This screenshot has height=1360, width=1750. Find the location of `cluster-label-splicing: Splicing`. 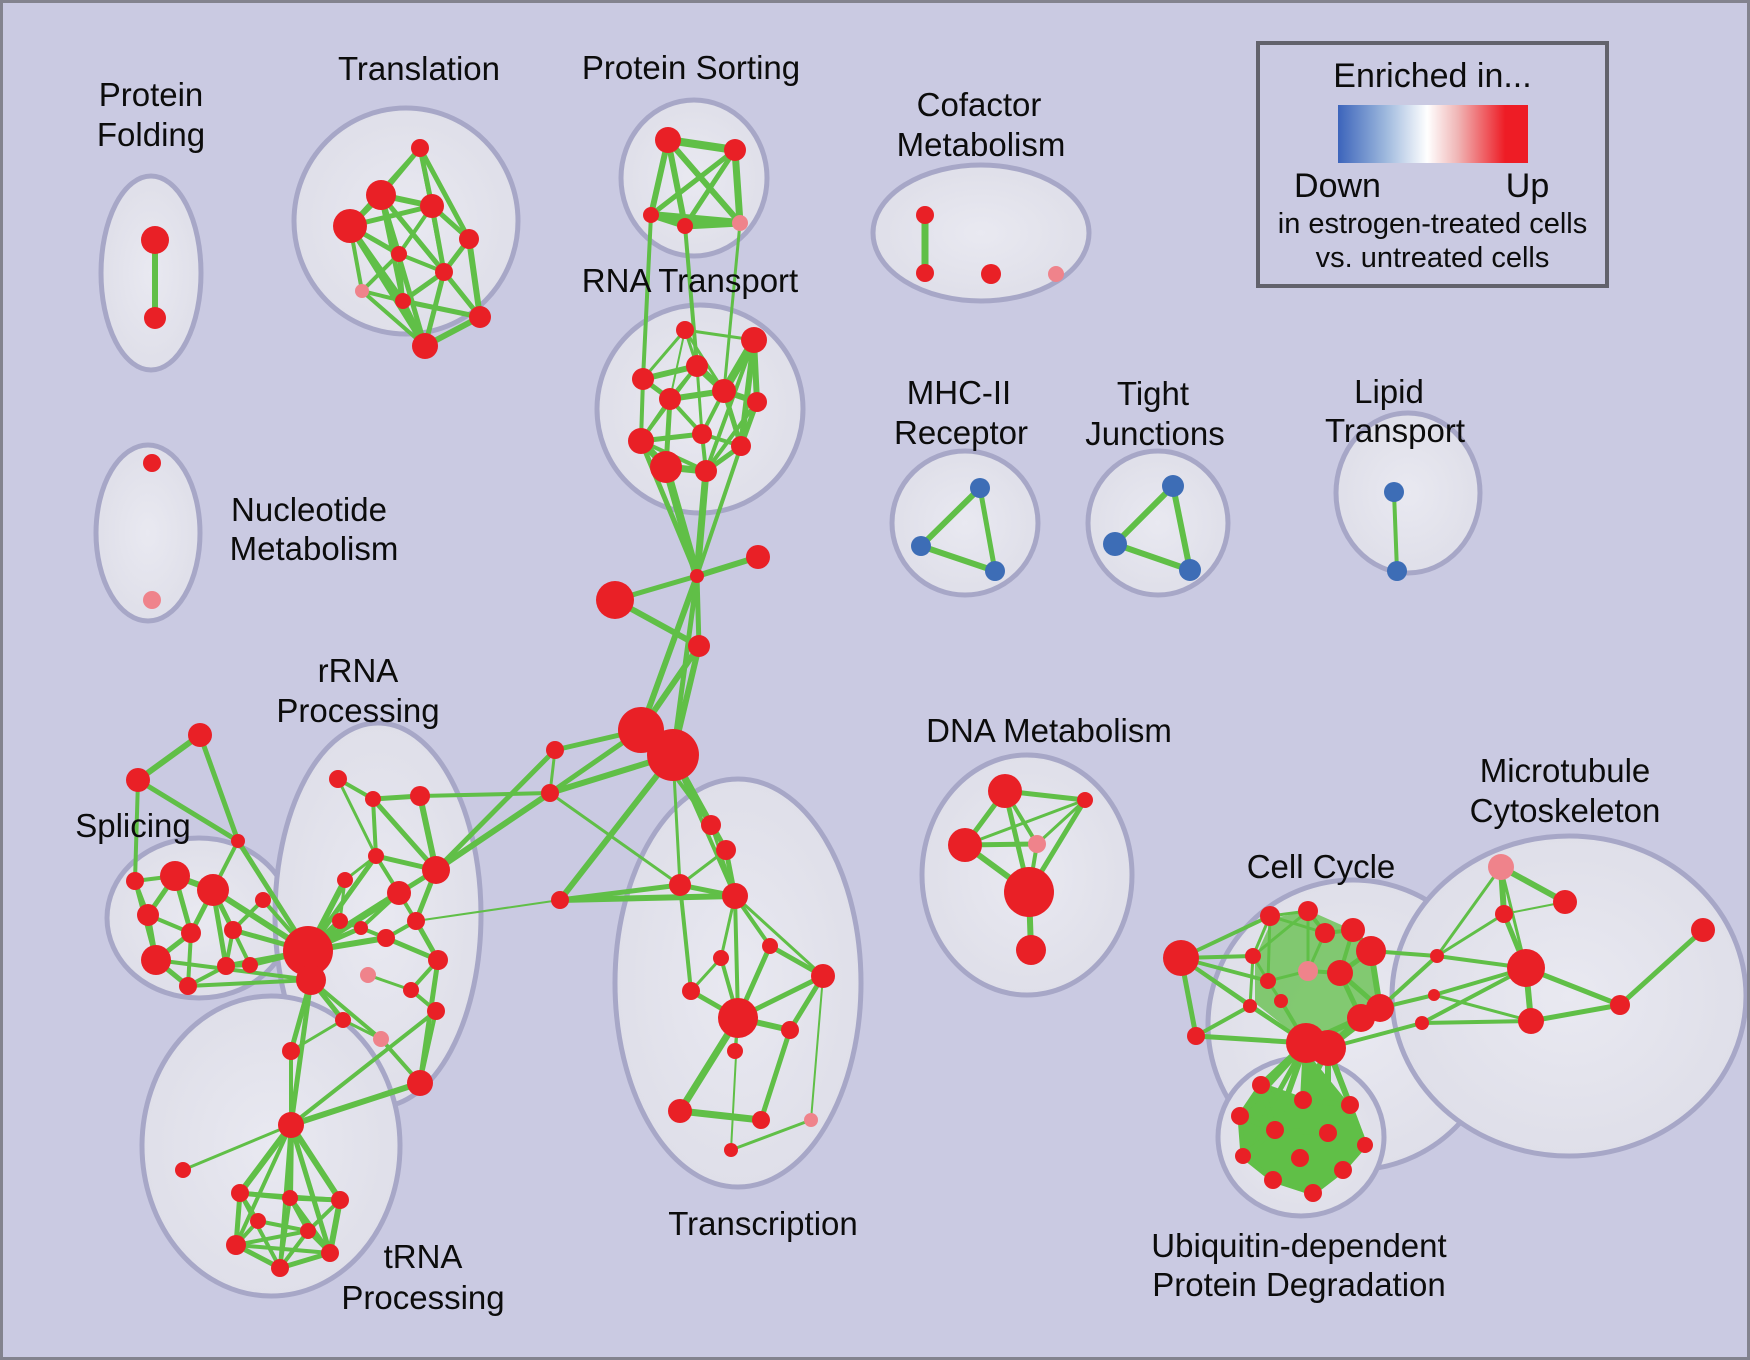

cluster-label-splicing: Splicing is located at coordinates (133, 825).